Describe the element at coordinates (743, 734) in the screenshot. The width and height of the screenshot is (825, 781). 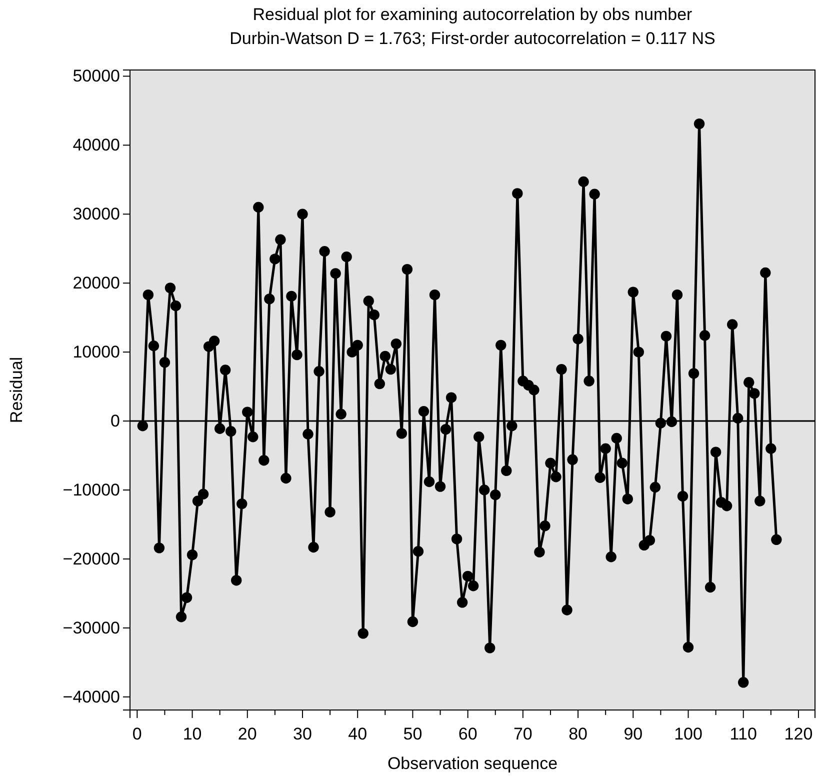
I see `x-tick-label: 110` at that location.